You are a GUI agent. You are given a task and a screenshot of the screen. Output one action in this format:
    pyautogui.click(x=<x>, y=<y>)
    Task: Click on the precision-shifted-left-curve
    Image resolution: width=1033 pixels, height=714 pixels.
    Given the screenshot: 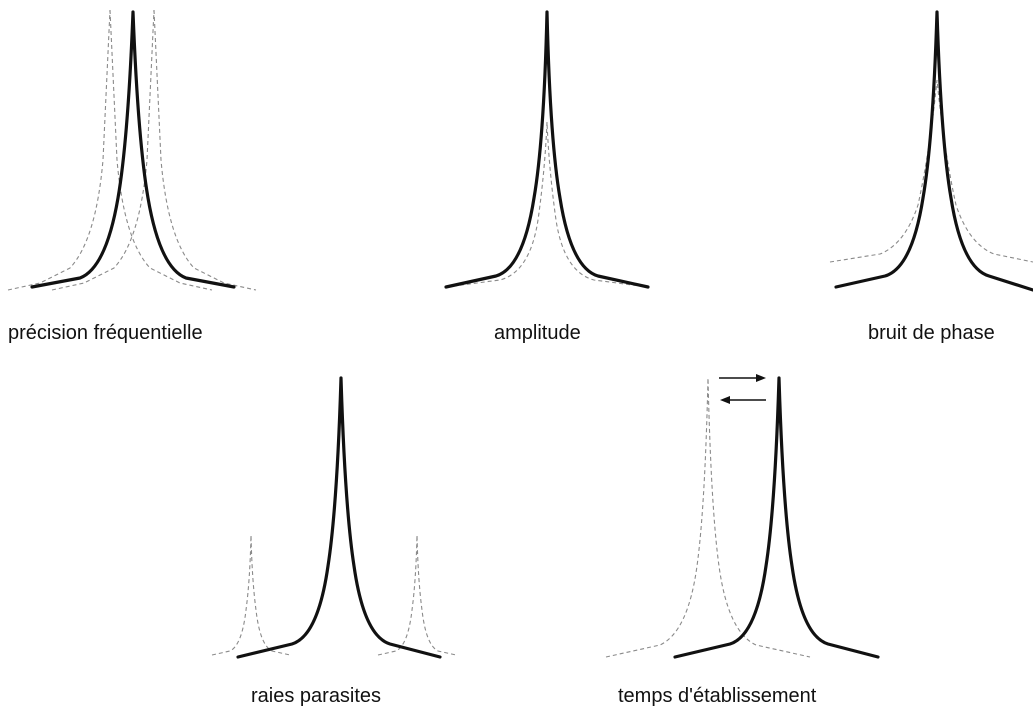 What is the action you would take?
    pyautogui.click(x=59, y=150)
    